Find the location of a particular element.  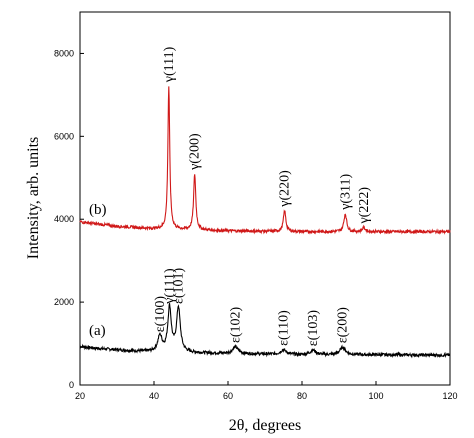

y-axis-title: Intensity, arb. units is located at coordinates (33, 198).